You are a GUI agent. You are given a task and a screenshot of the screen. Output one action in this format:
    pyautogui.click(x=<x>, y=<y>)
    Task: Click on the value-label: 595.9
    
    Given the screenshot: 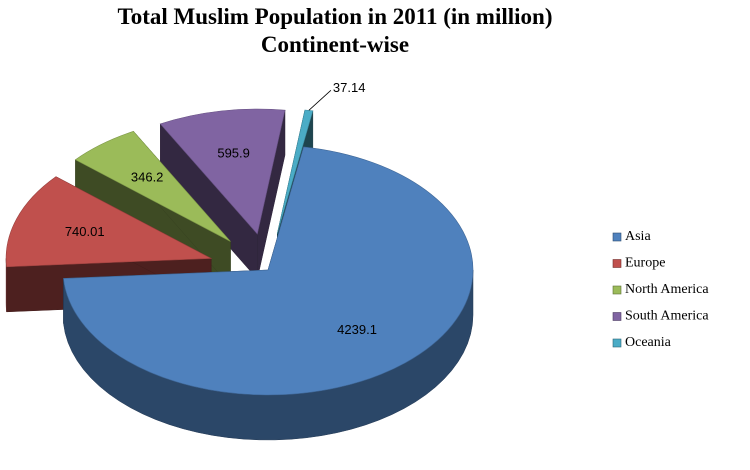 What is the action you would take?
    pyautogui.click(x=233, y=152)
    